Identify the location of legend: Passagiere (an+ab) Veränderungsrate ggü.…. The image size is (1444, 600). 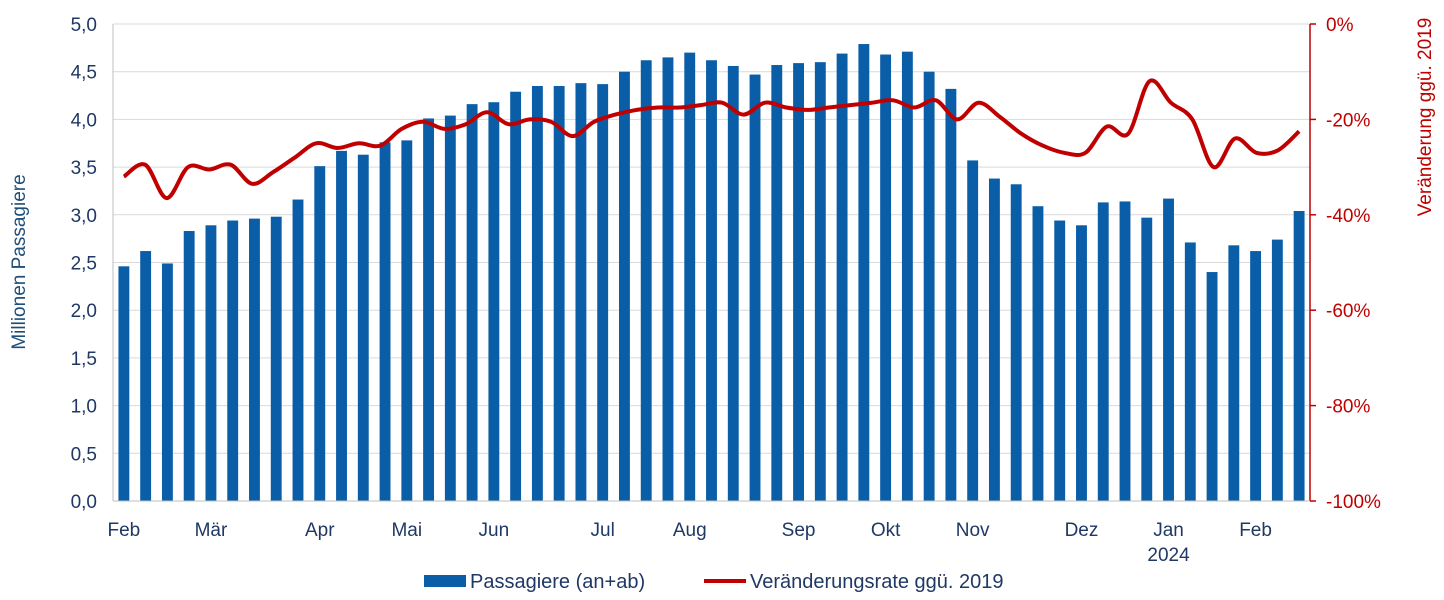
(714, 582).